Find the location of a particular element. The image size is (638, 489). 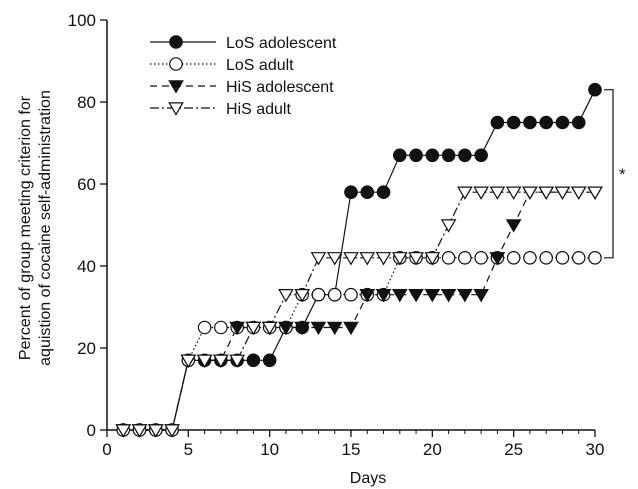

x-tick-label: 25 is located at coordinates (513, 449).